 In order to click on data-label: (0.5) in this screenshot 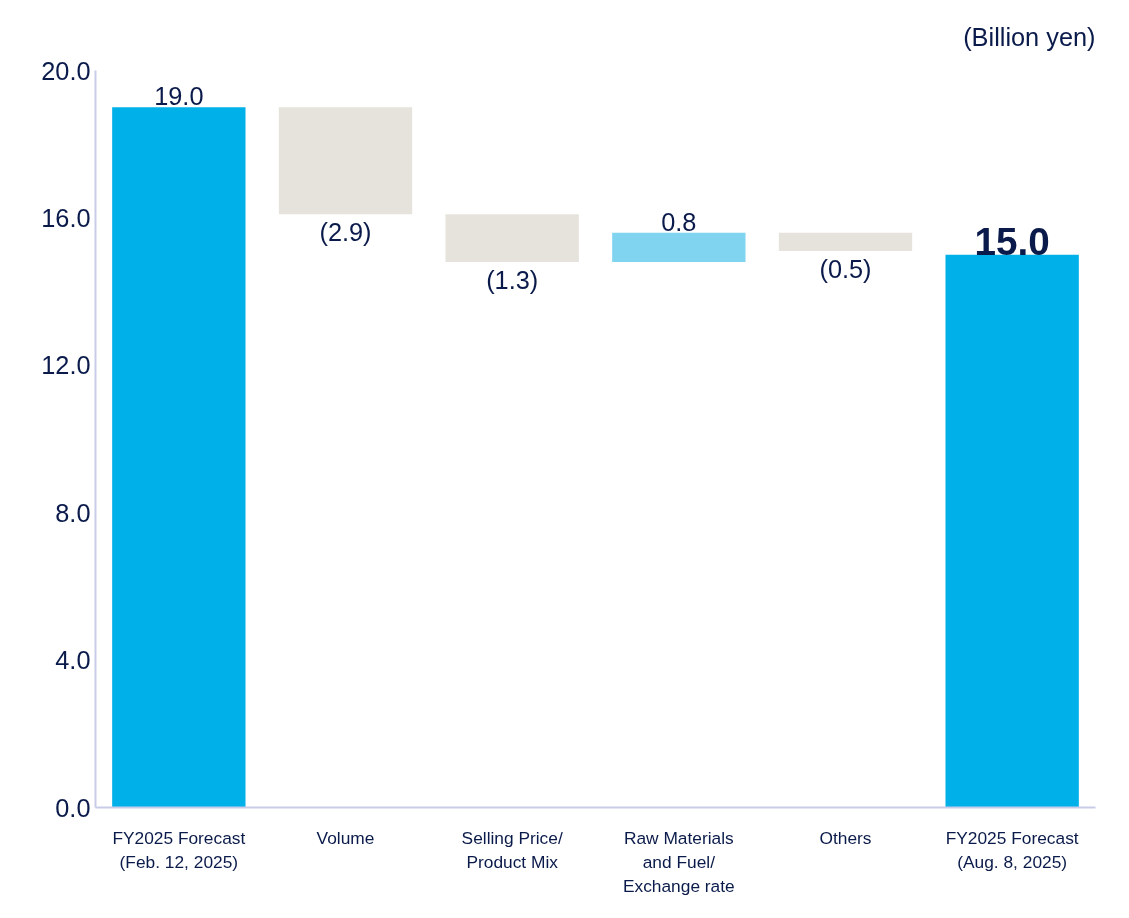, I will do `click(845, 269)`.